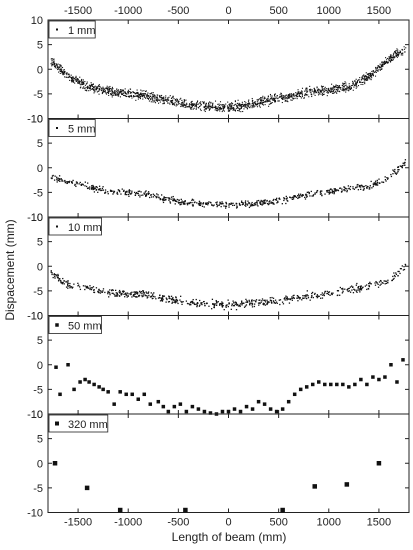 The width and height of the screenshot is (413, 550). What do you see at coordinates (85, 327) in the screenshot?
I see `legend-label: 50 mm` at bounding box center [85, 327].